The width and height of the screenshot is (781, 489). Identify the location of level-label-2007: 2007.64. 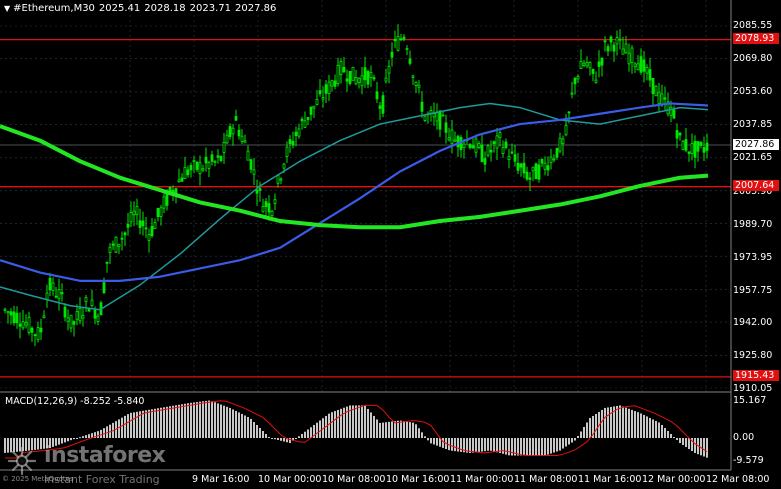
(756, 185).